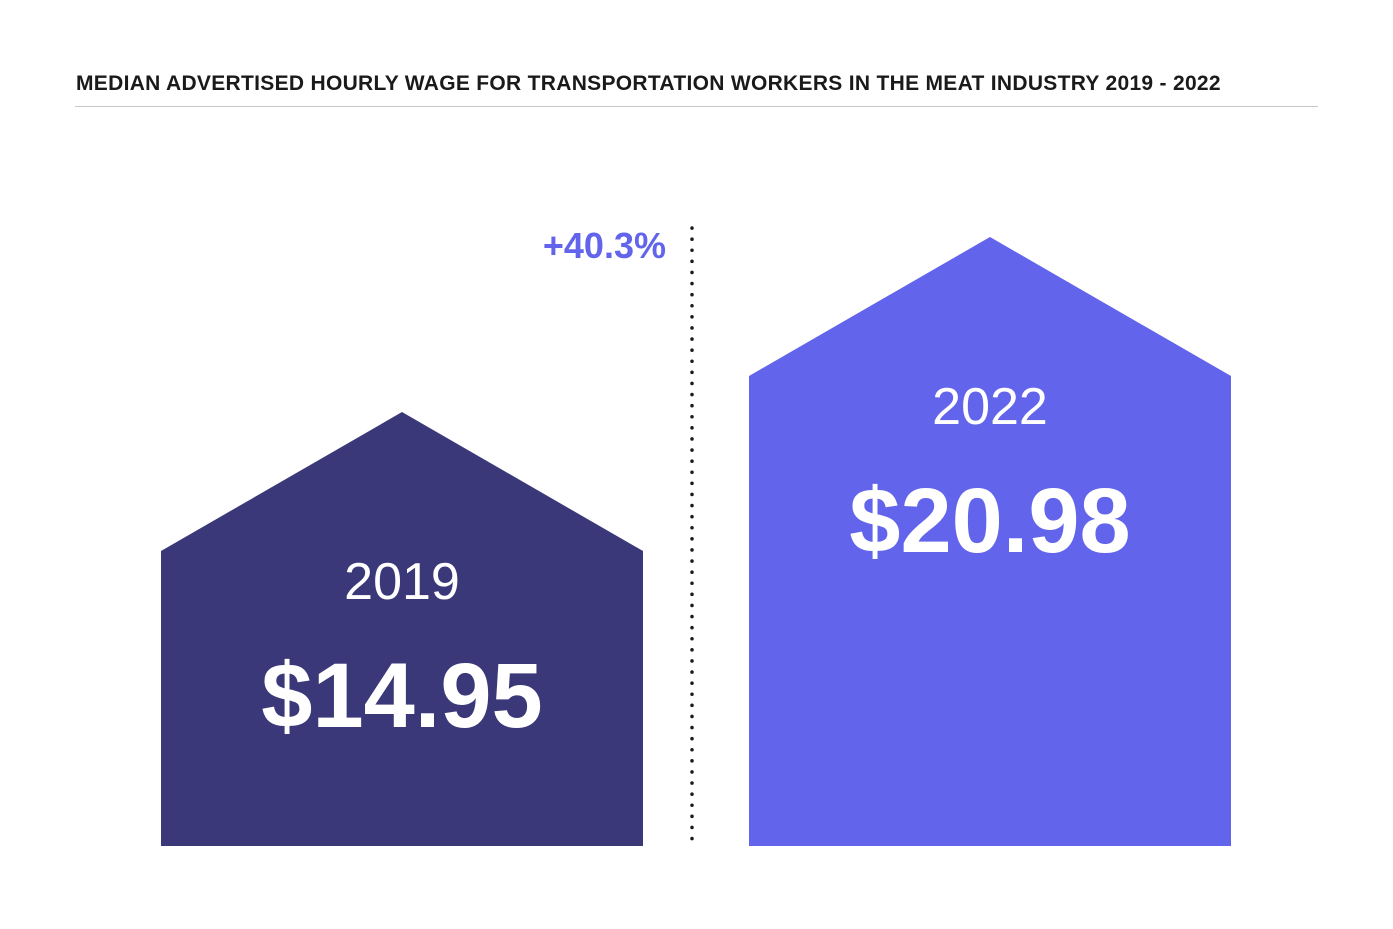 This screenshot has width=1393, height=929. Describe the element at coordinates (990, 407) in the screenshot. I see `category-label-2022: 2022` at that location.